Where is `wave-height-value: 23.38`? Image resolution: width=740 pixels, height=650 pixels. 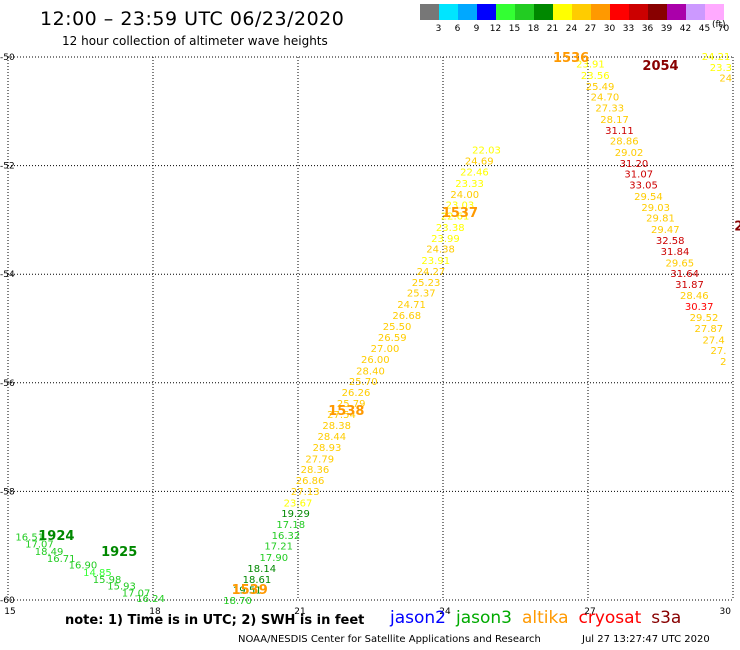
wave-height-value: 23.38 is located at coordinates (450, 228).